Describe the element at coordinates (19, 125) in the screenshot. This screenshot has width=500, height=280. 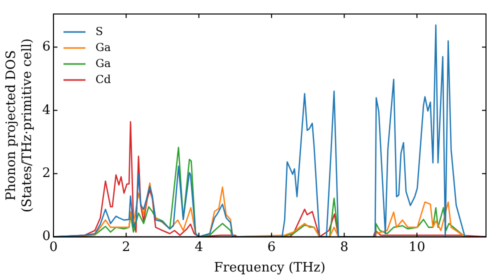
I see `y-axis-title: Phonon projected DOS (States/THz·primitive cell)` at that location.